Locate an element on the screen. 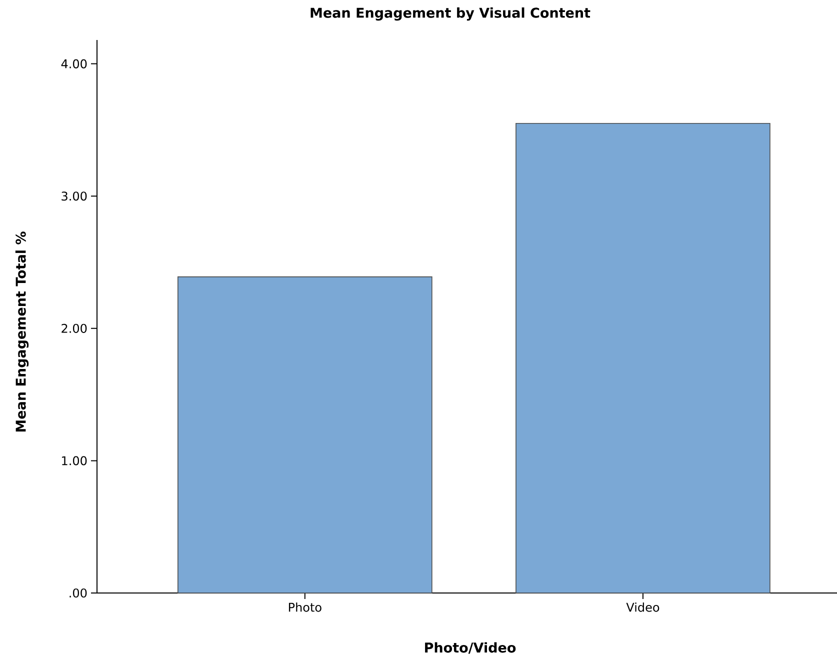 Image resolution: width=837 pixels, height=662 pixels. y-tick-label: 1.00 is located at coordinates (74, 461).